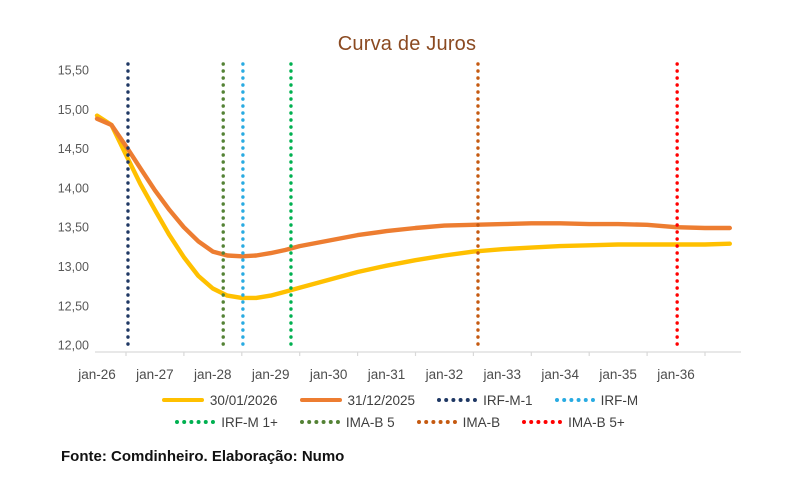  I want to click on x-axis-label: jan-32, so click(444, 374).